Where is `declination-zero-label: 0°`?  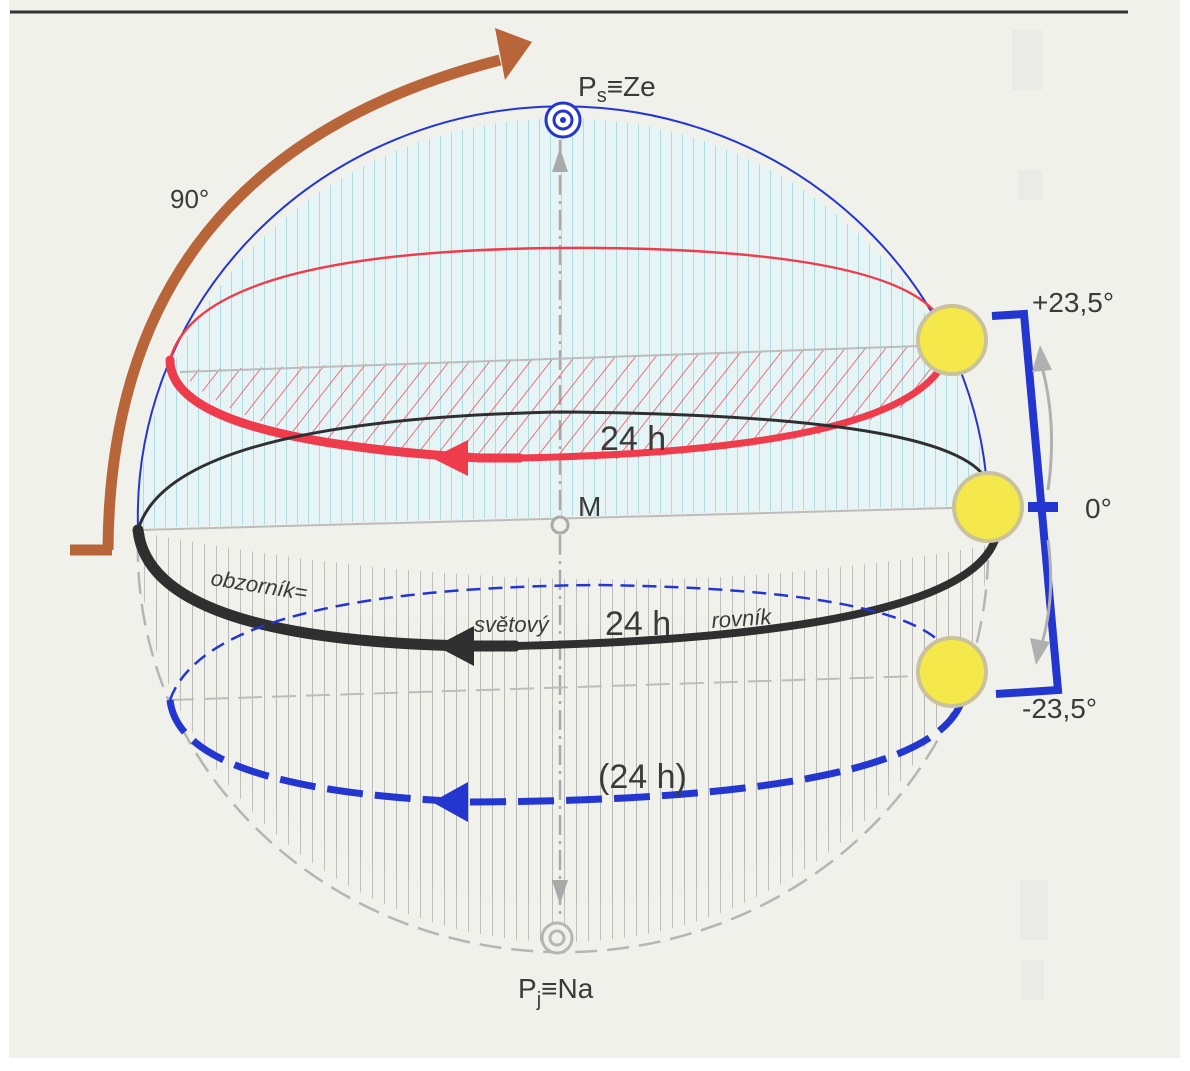
declination-zero-label: 0° is located at coordinates (1098, 508).